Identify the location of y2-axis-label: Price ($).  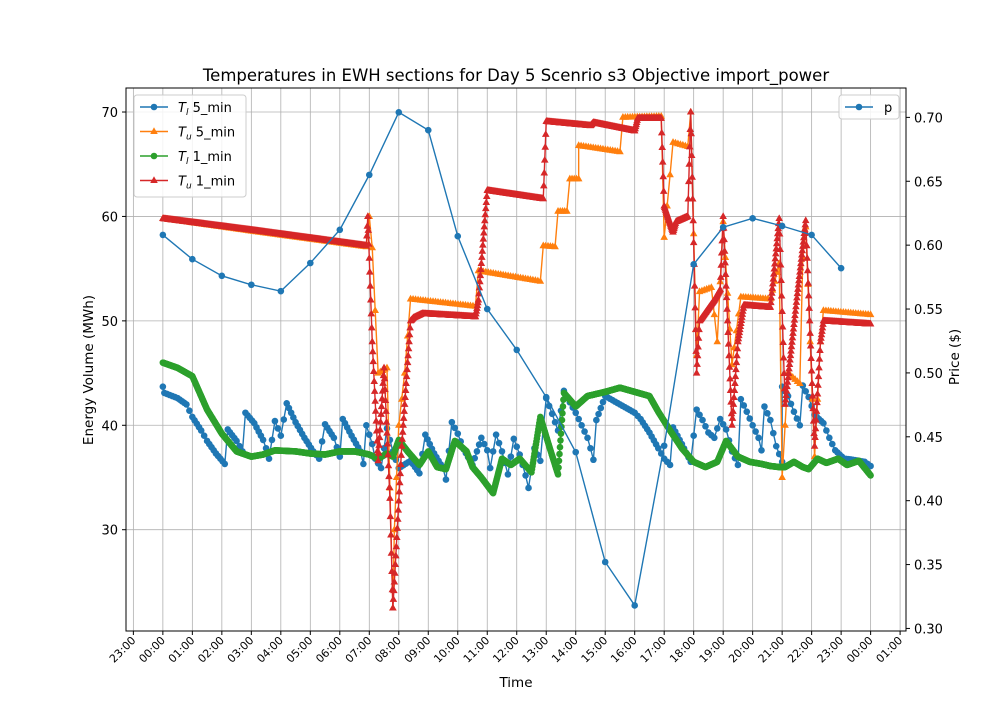
(955, 357).